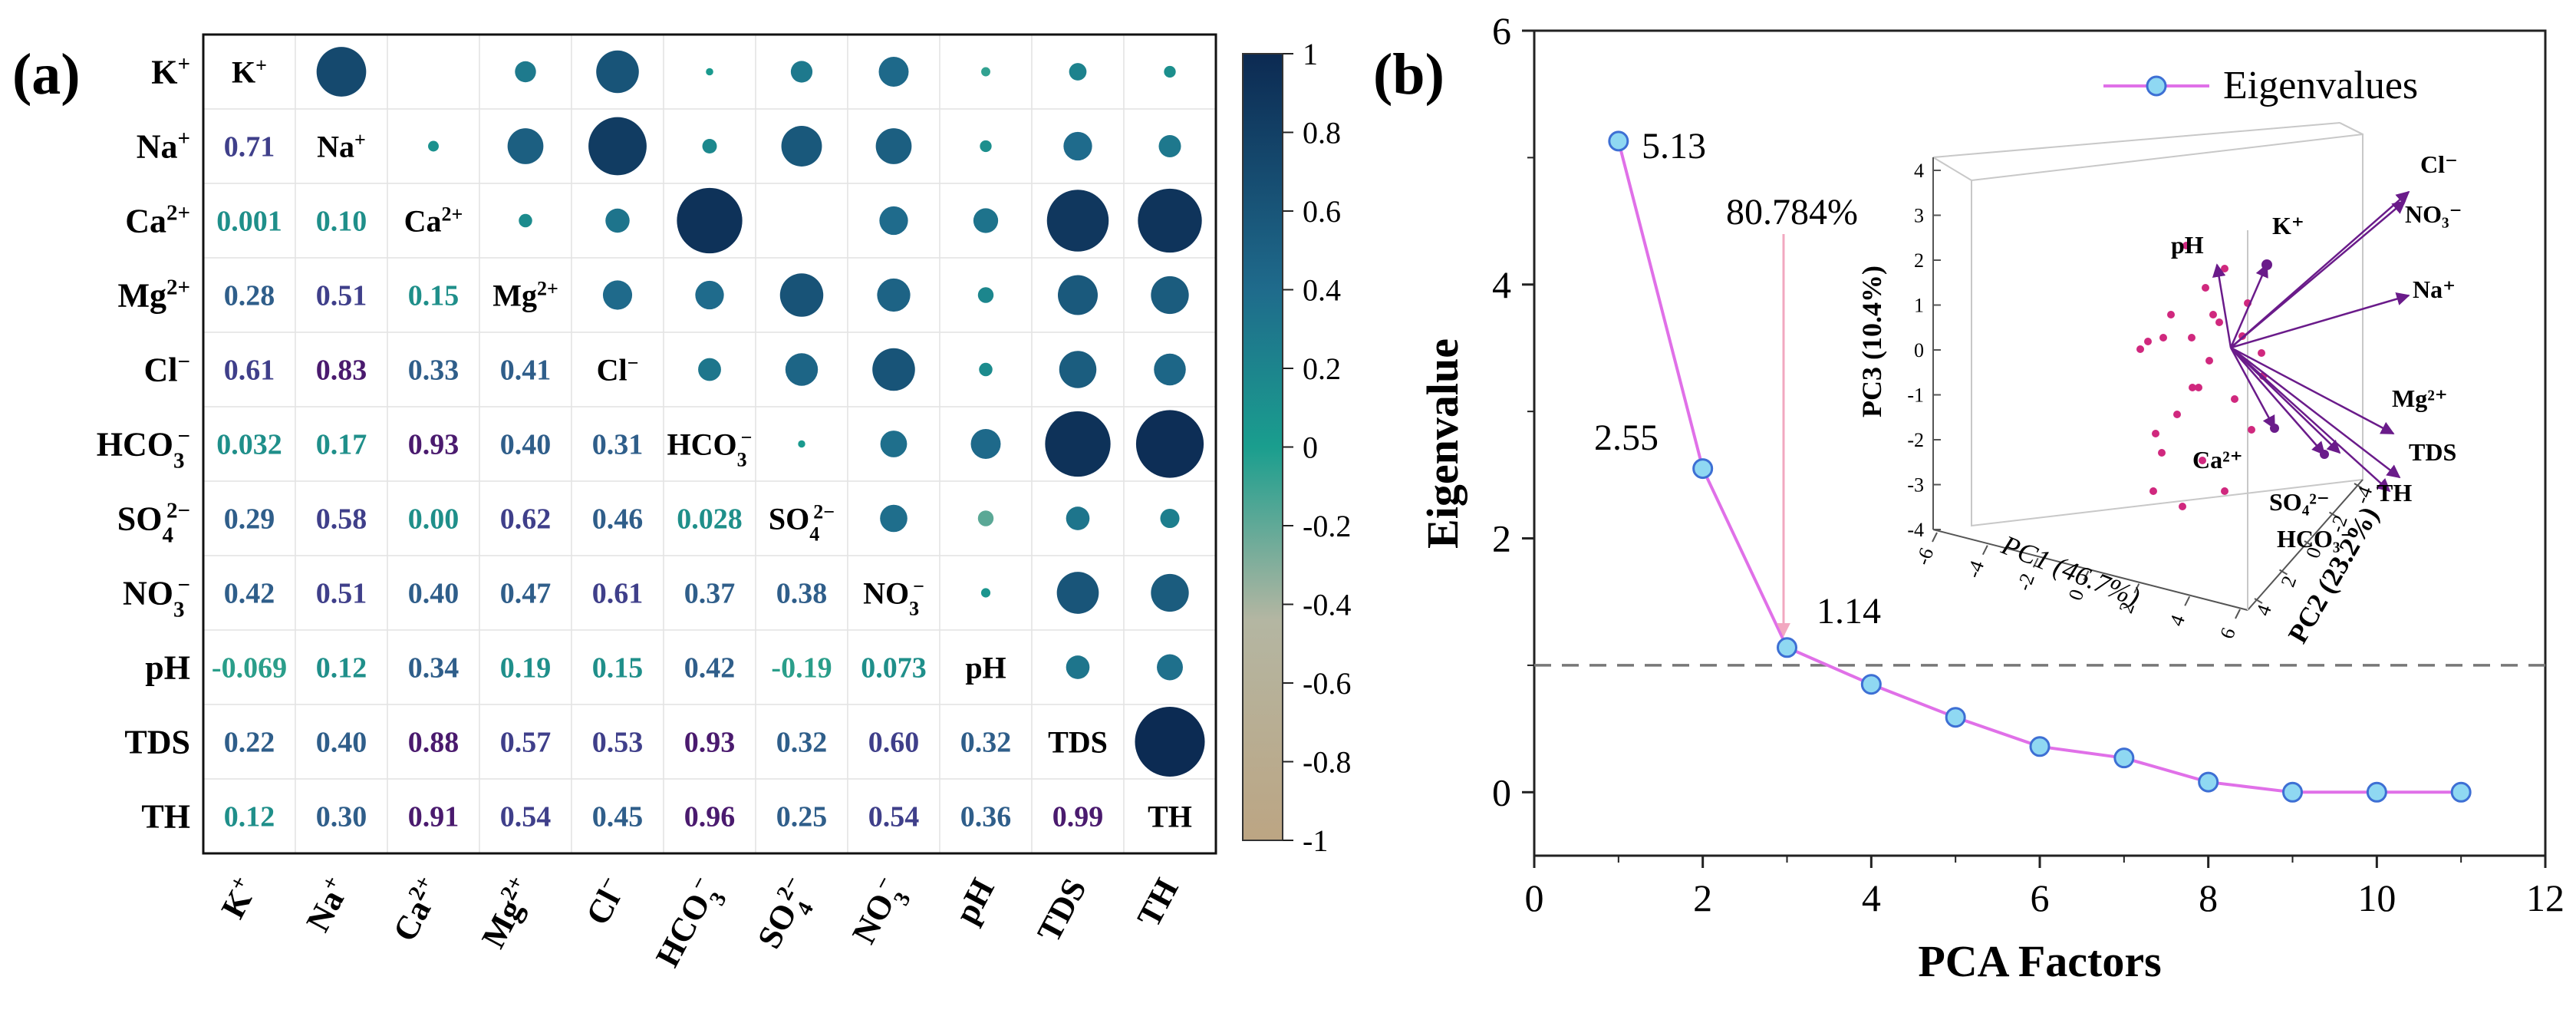 This screenshot has height=1013, width=2576. I want to click on inset-loading-label: SO₄²⁻, so click(2299, 502).